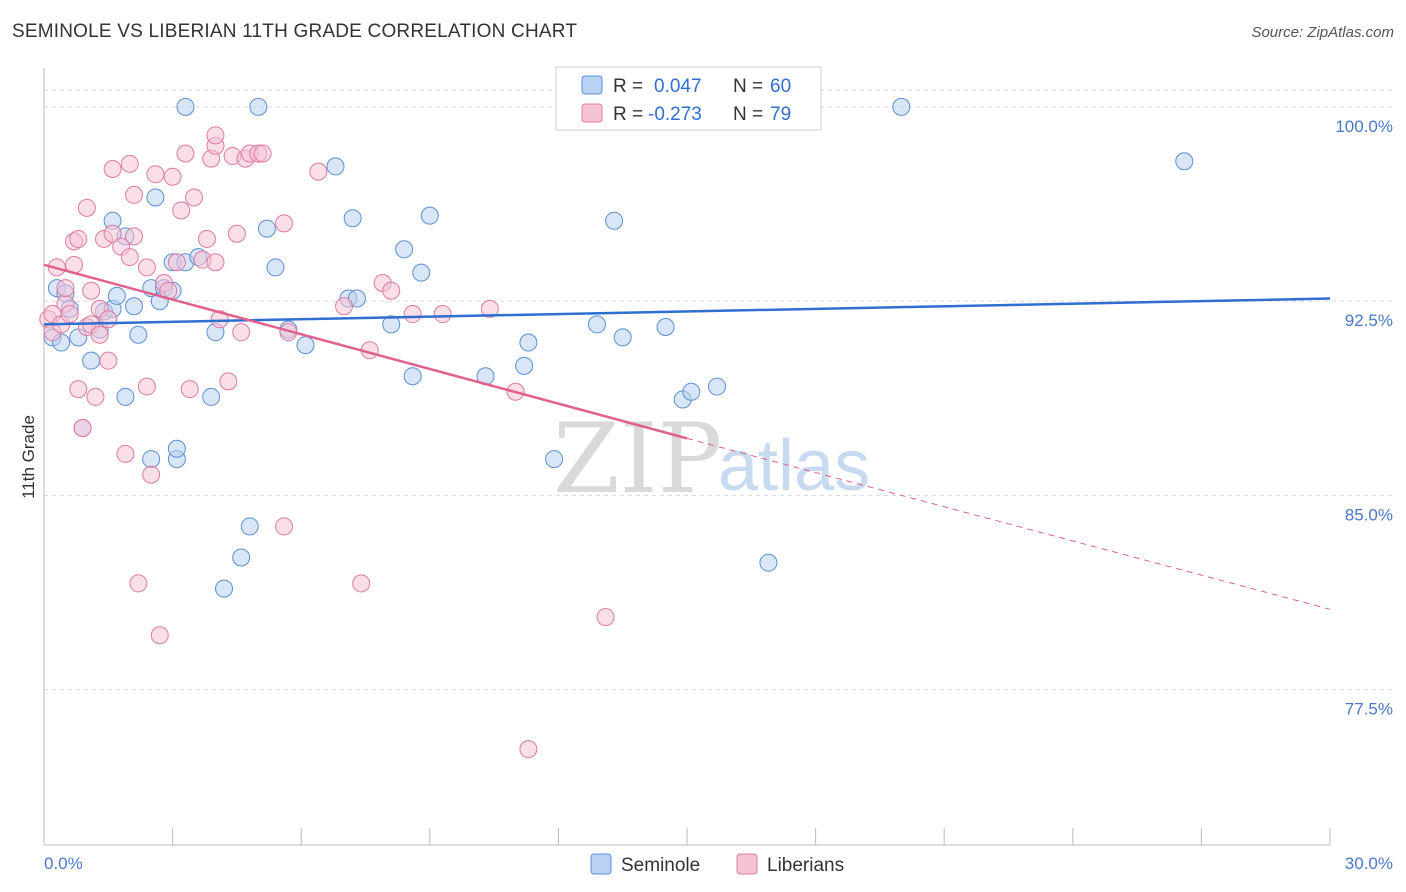 This screenshot has width=1406, height=892. Describe the element at coordinates (747, 864) in the screenshot. I see `bottom-legend-swatch-liberians` at that location.